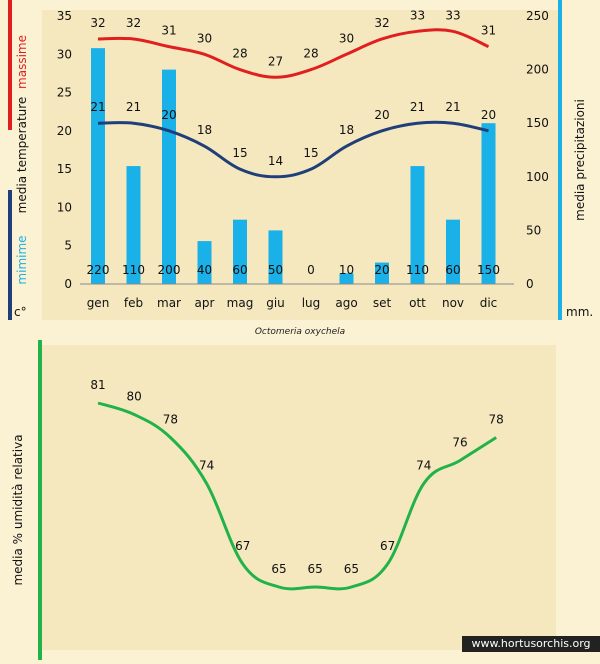 The image size is (600, 664). Describe the element at coordinates (530, 284) in the screenshot. I see `right-tick-0: 0` at that location.